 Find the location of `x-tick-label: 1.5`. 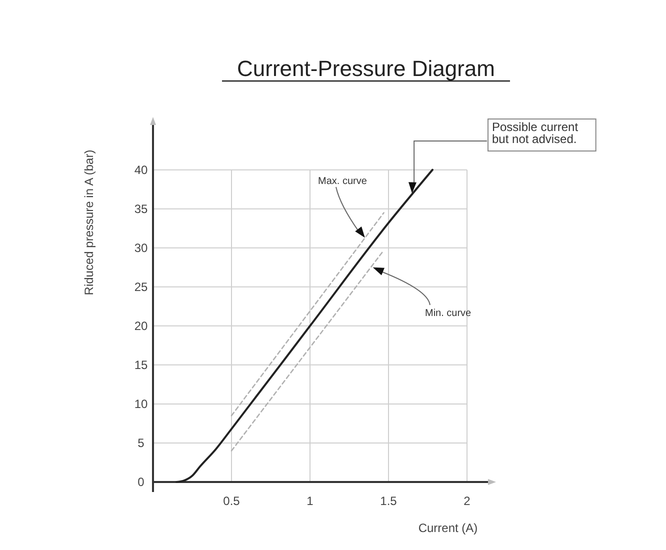

x-tick-label: 1.5 is located at coordinates (389, 501).